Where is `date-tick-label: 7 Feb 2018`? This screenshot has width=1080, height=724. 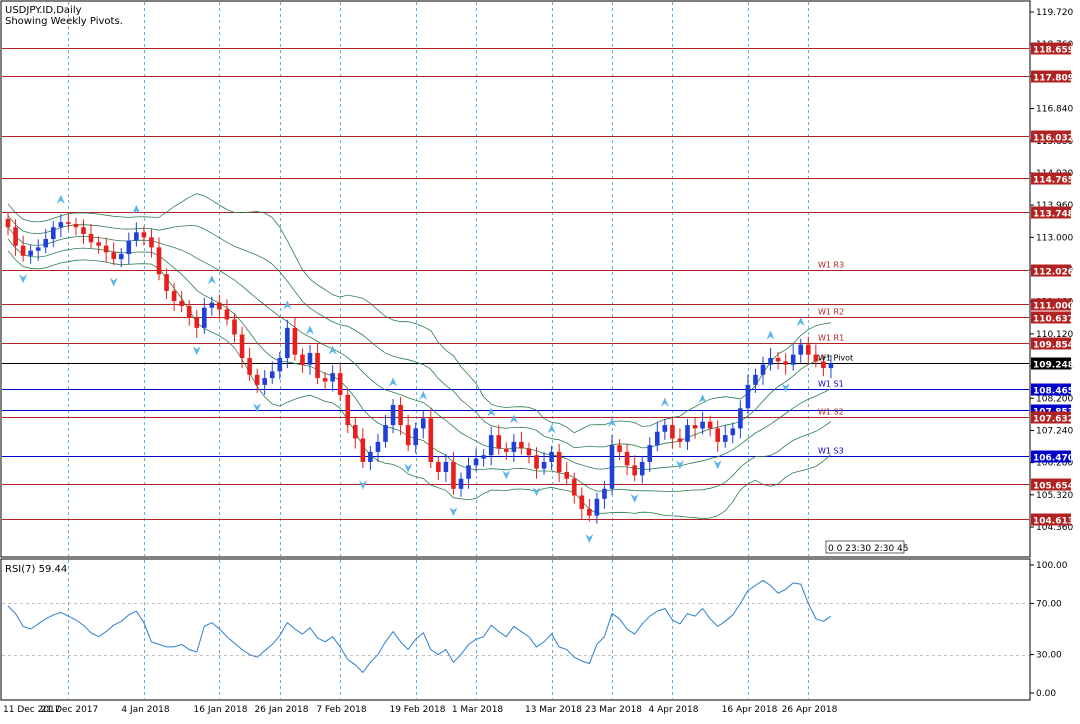
date-tick-label: 7 Feb 2018 is located at coordinates (341, 710).